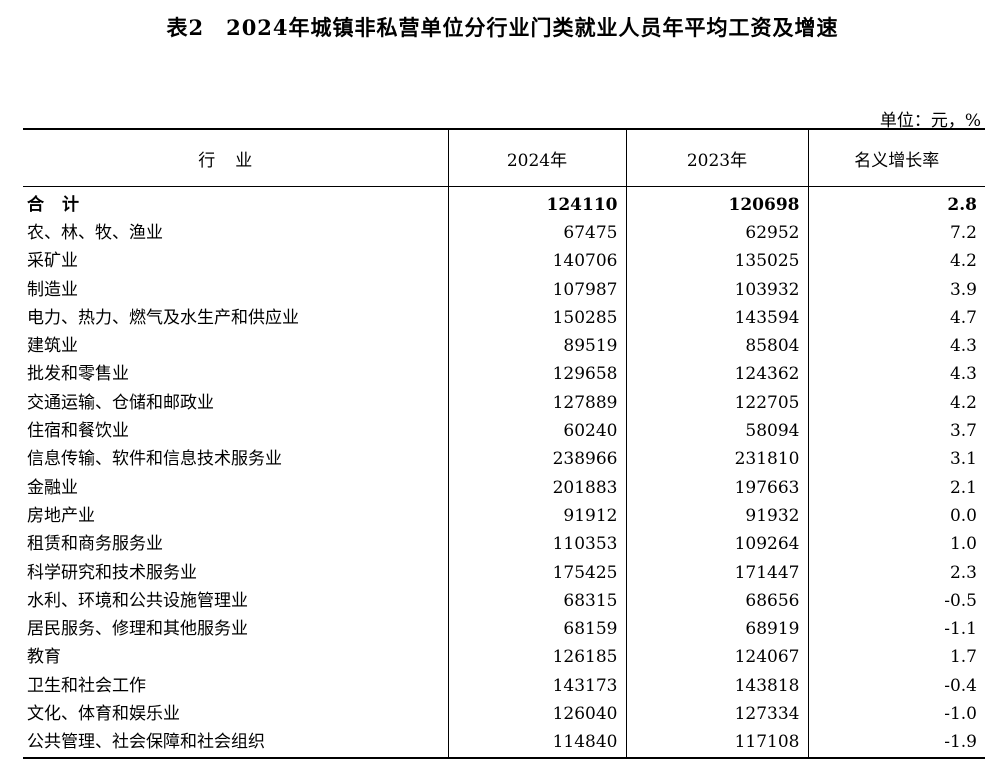 The image size is (1005, 767). Describe the element at coordinates (716, 261) in the screenshot. I see `wage-2023-cell: 135025` at that location.